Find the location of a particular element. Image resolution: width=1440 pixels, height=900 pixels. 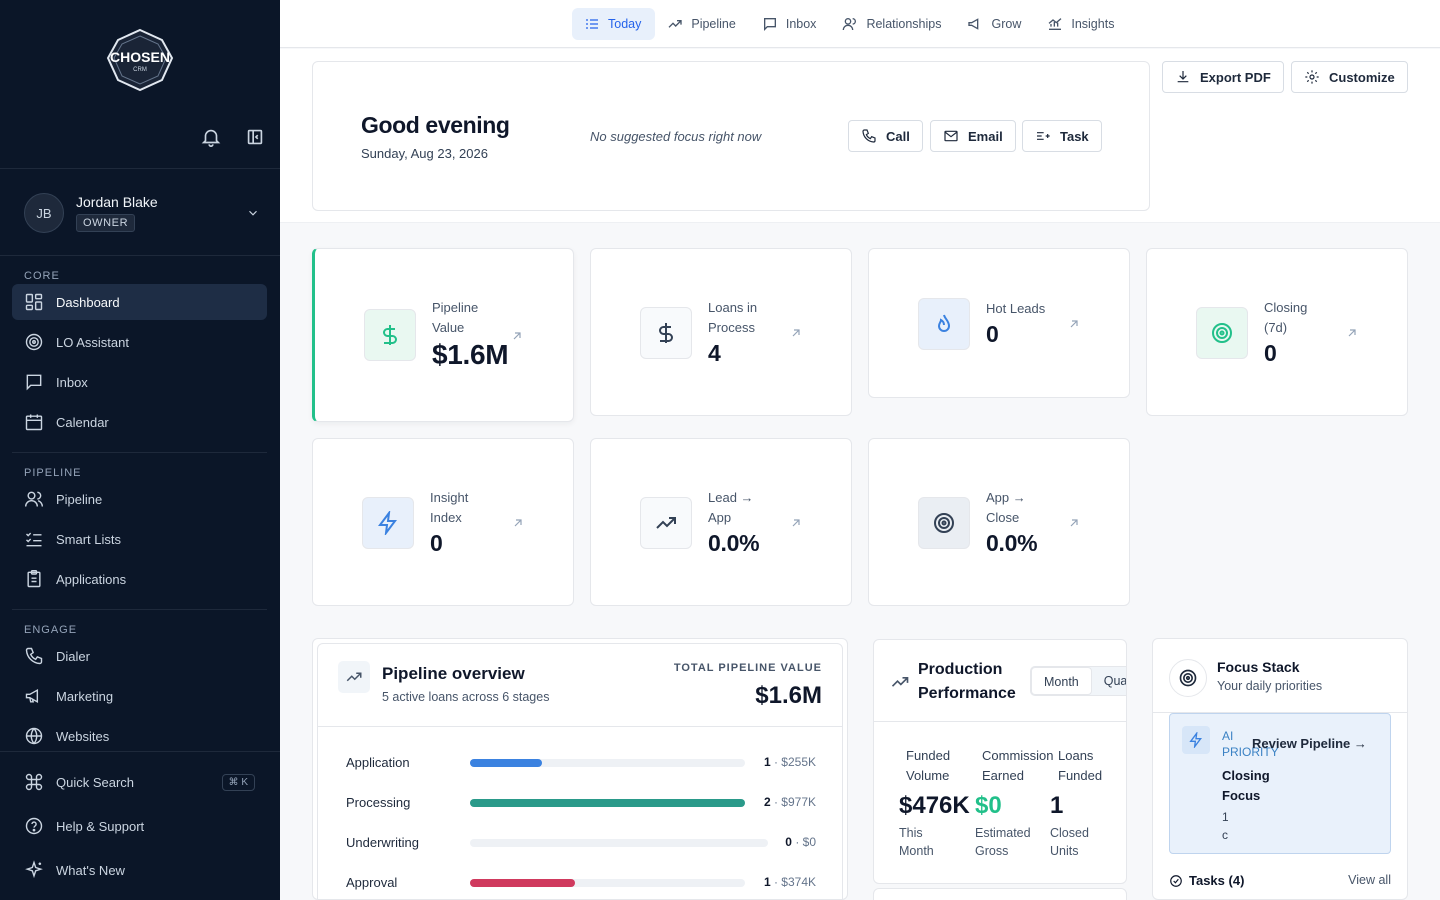

tab-label: Inbox is located at coordinates (801, 24).